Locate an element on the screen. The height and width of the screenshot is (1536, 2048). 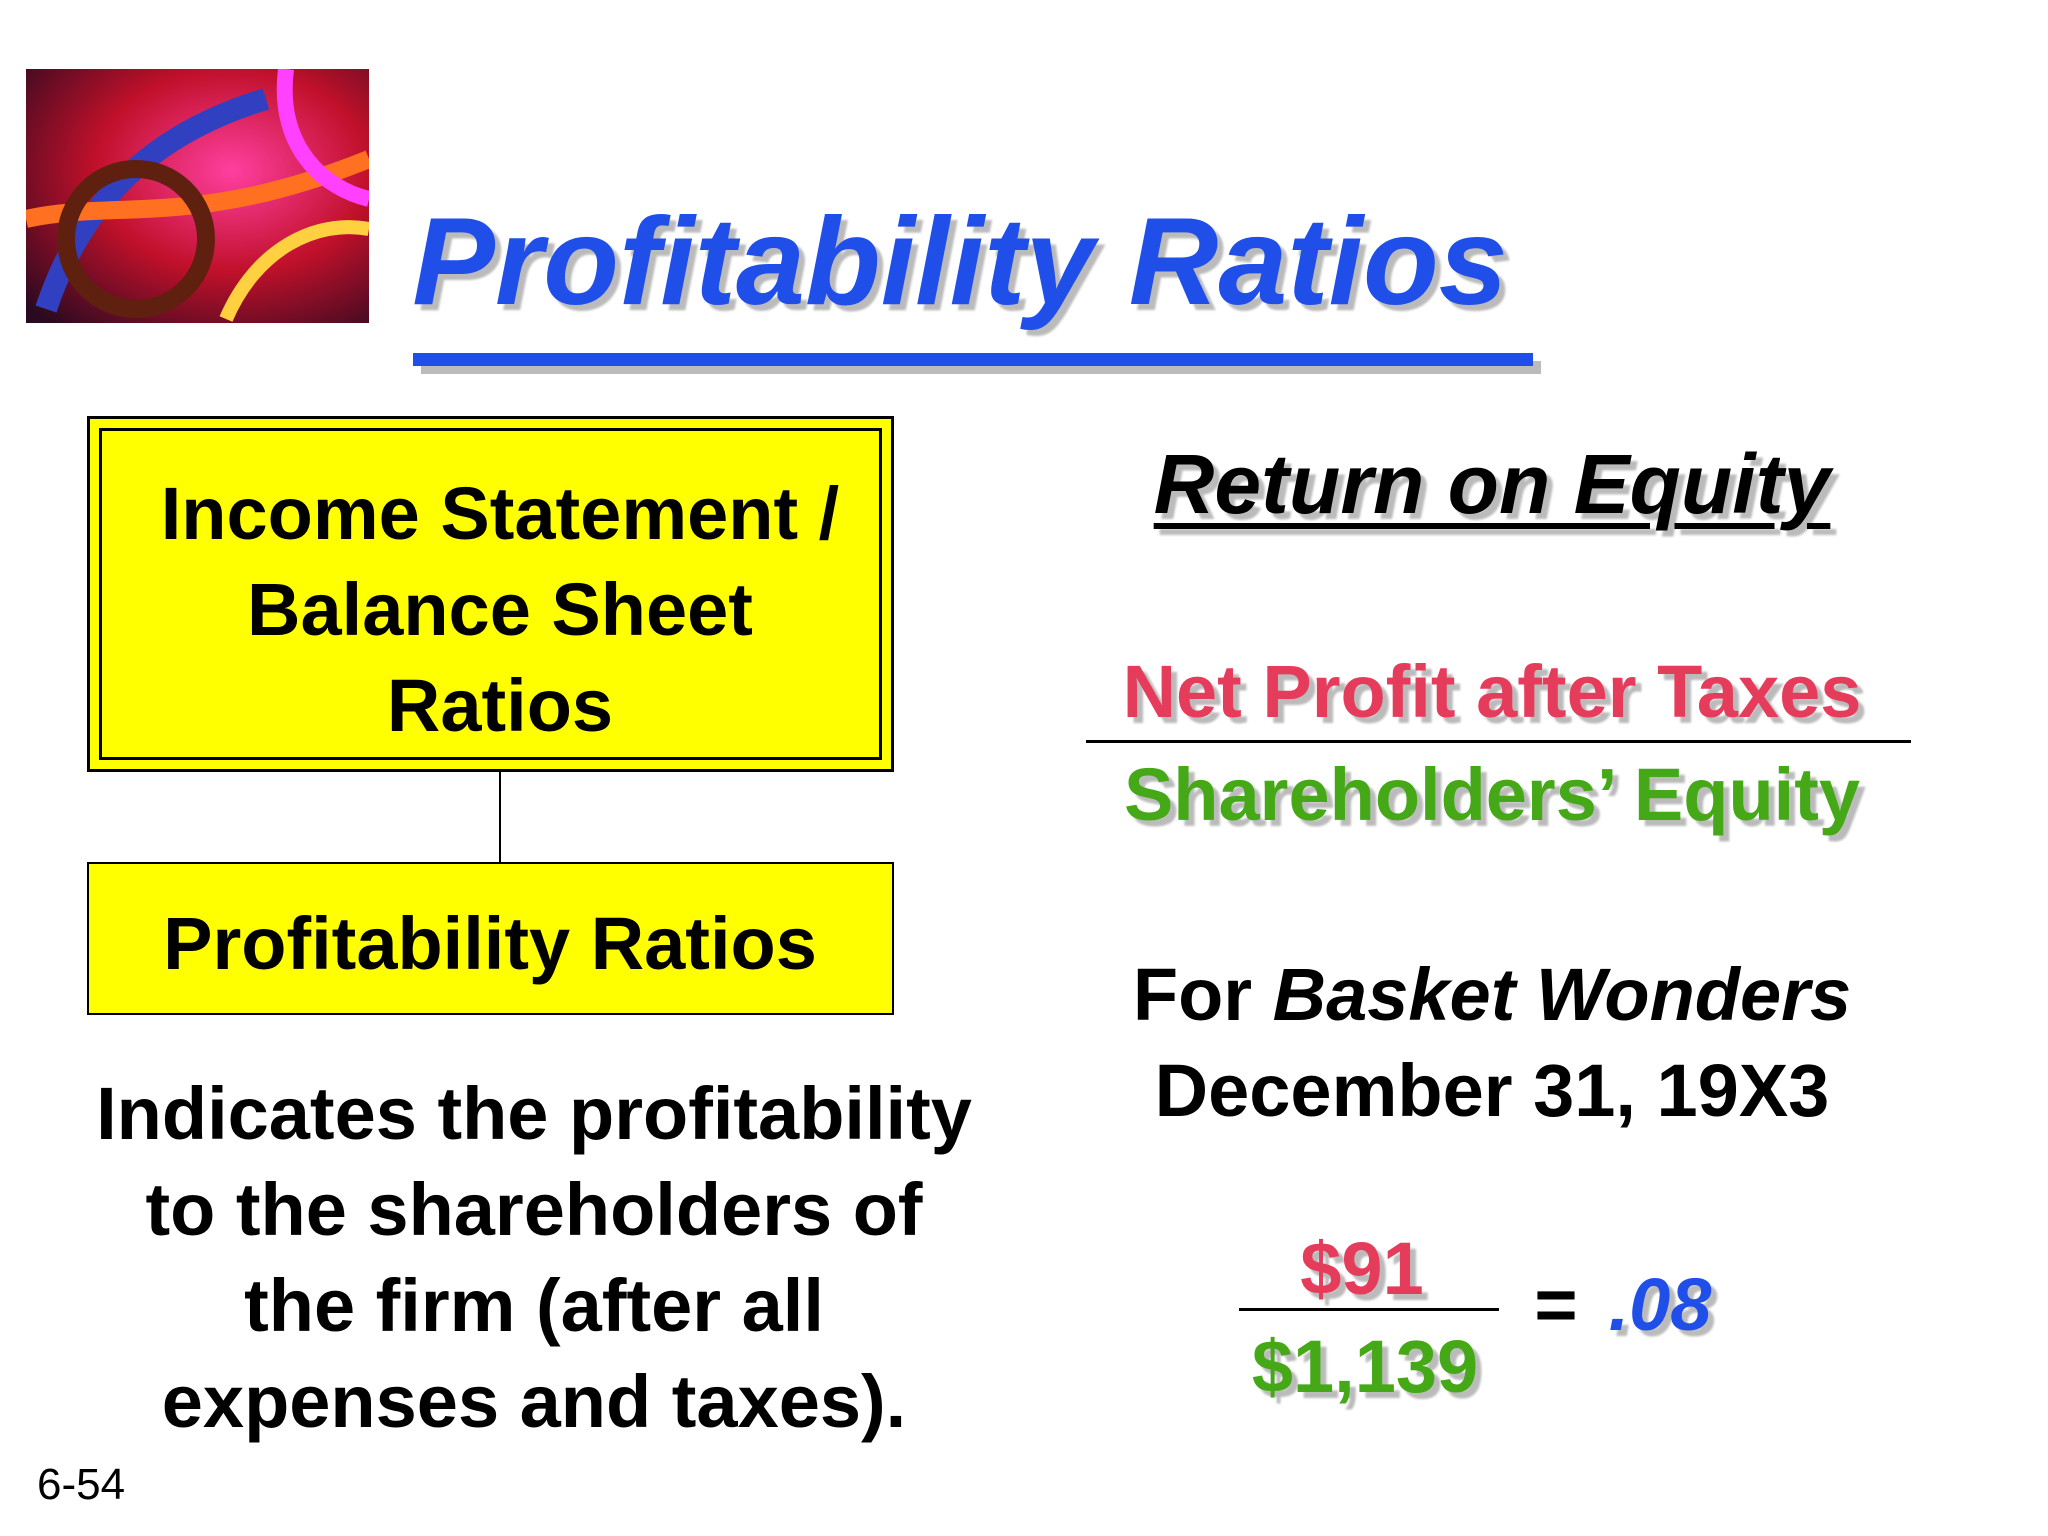
formula-denominator: Shareholders’ Equity is located at coordinates (1492, 794).